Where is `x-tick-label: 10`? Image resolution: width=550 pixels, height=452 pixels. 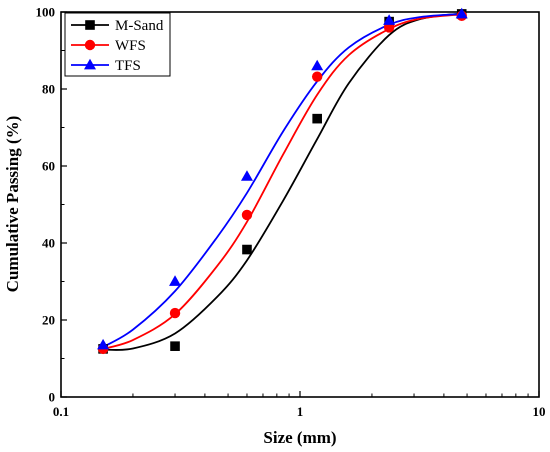
x-tick-label: 10 is located at coordinates (539, 411).